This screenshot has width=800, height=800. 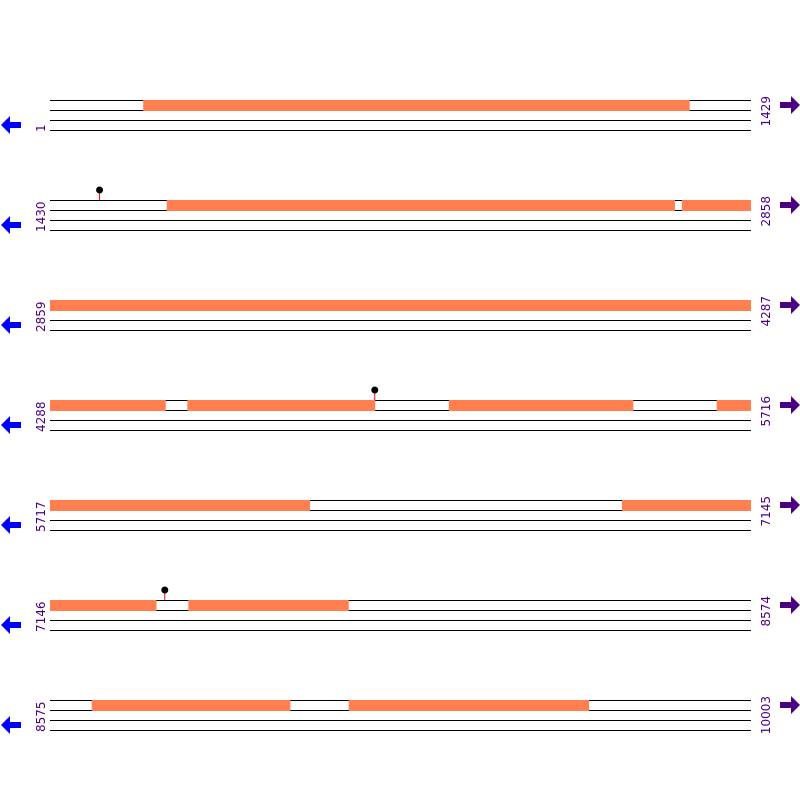 What do you see at coordinates (766, 311) in the screenshot?
I see `row-end-label: 4287` at bounding box center [766, 311].